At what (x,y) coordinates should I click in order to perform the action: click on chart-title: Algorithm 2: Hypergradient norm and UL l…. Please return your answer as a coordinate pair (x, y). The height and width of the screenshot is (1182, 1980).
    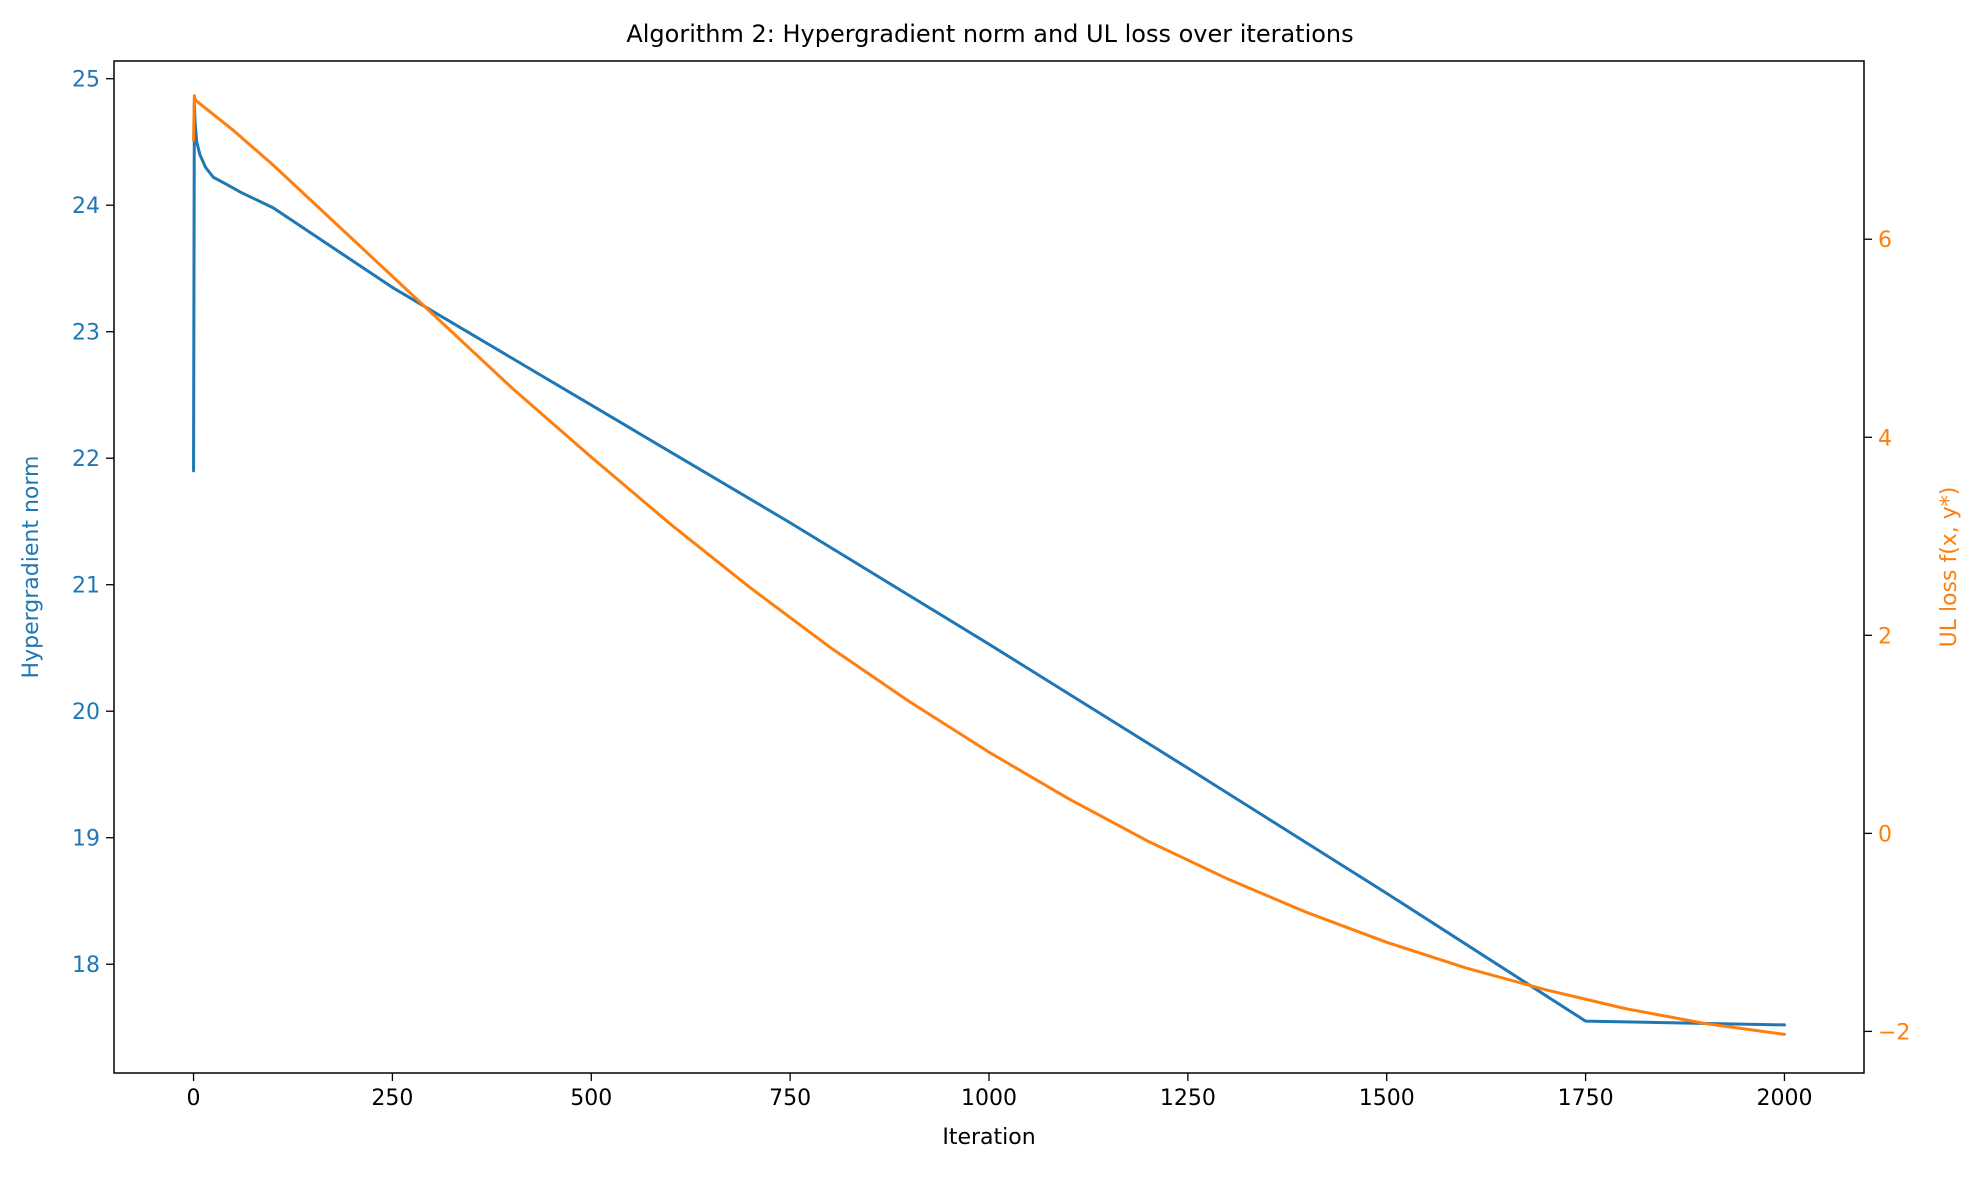
    Looking at the image, I should click on (989, 34).